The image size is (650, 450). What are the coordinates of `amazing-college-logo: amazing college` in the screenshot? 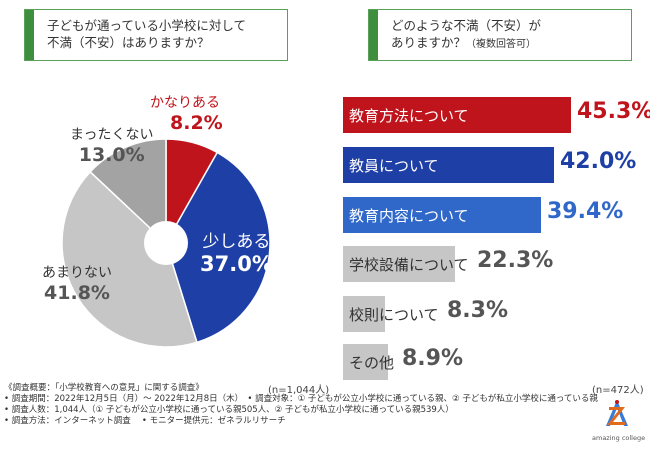 It's located at (619, 422).